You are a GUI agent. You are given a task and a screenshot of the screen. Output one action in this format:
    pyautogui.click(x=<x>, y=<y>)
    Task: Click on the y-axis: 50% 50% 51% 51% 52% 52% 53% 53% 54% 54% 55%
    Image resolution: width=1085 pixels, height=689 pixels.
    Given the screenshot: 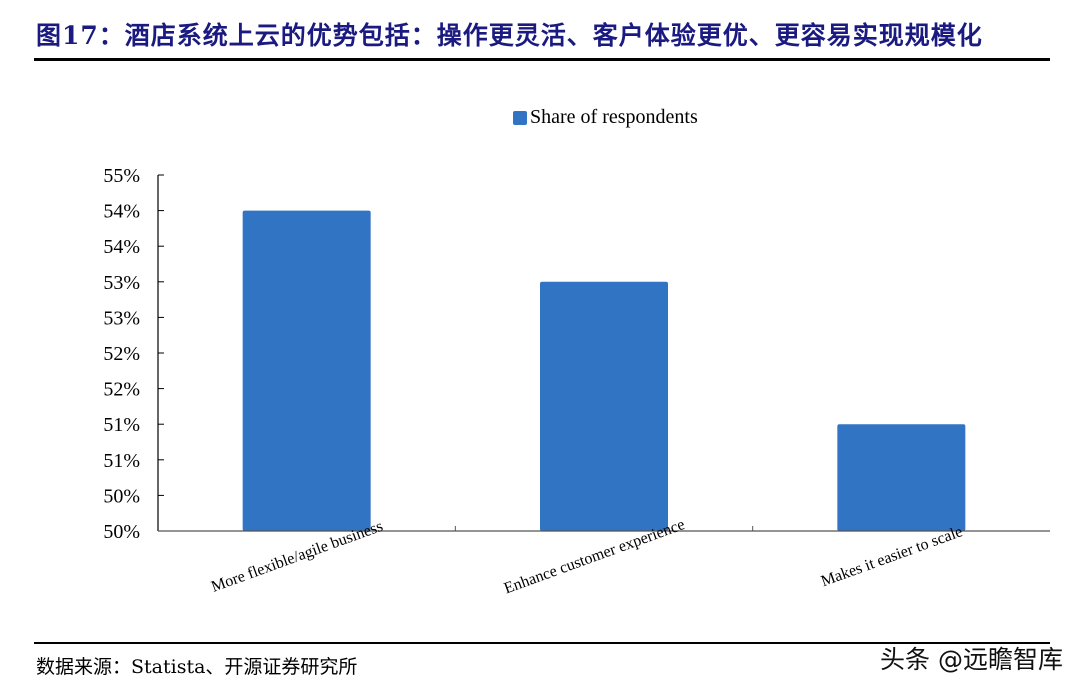 What is the action you would take?
    pyautogui.click(x=133, y=354)
    